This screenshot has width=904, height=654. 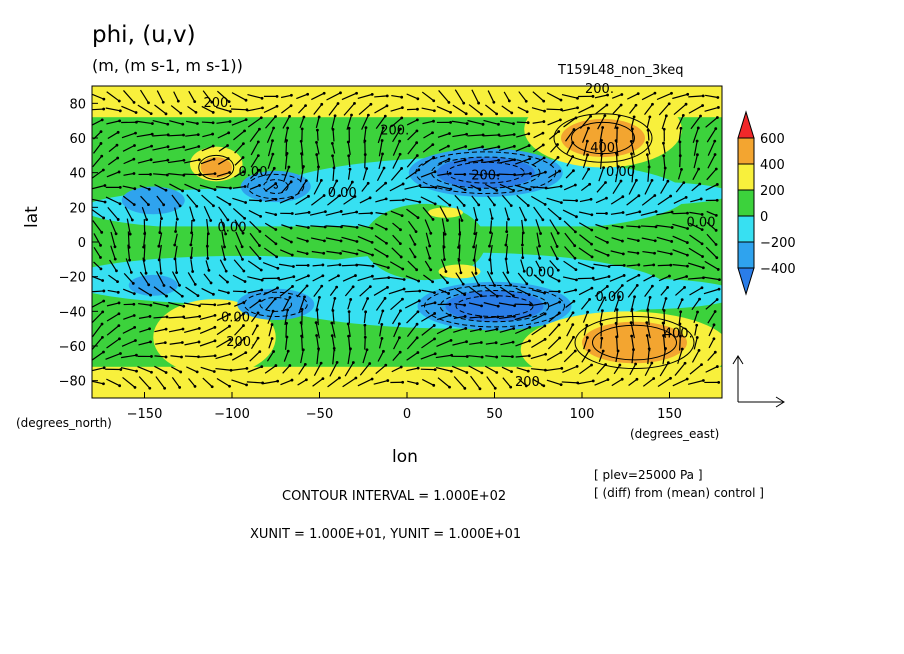 What do you see at coordinates (746, 151) in the screenshot?
I see `colorbar-segment` at bounding box center [746, 151].